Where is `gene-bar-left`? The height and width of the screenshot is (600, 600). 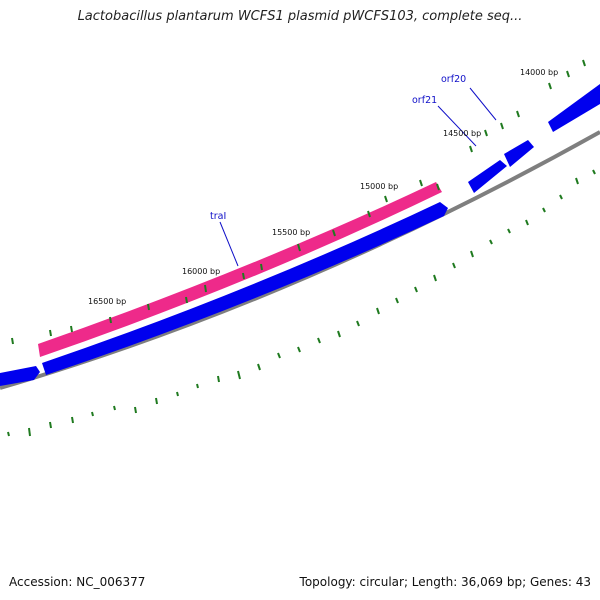 gene-bar-left is located at coordinates (20, 376).